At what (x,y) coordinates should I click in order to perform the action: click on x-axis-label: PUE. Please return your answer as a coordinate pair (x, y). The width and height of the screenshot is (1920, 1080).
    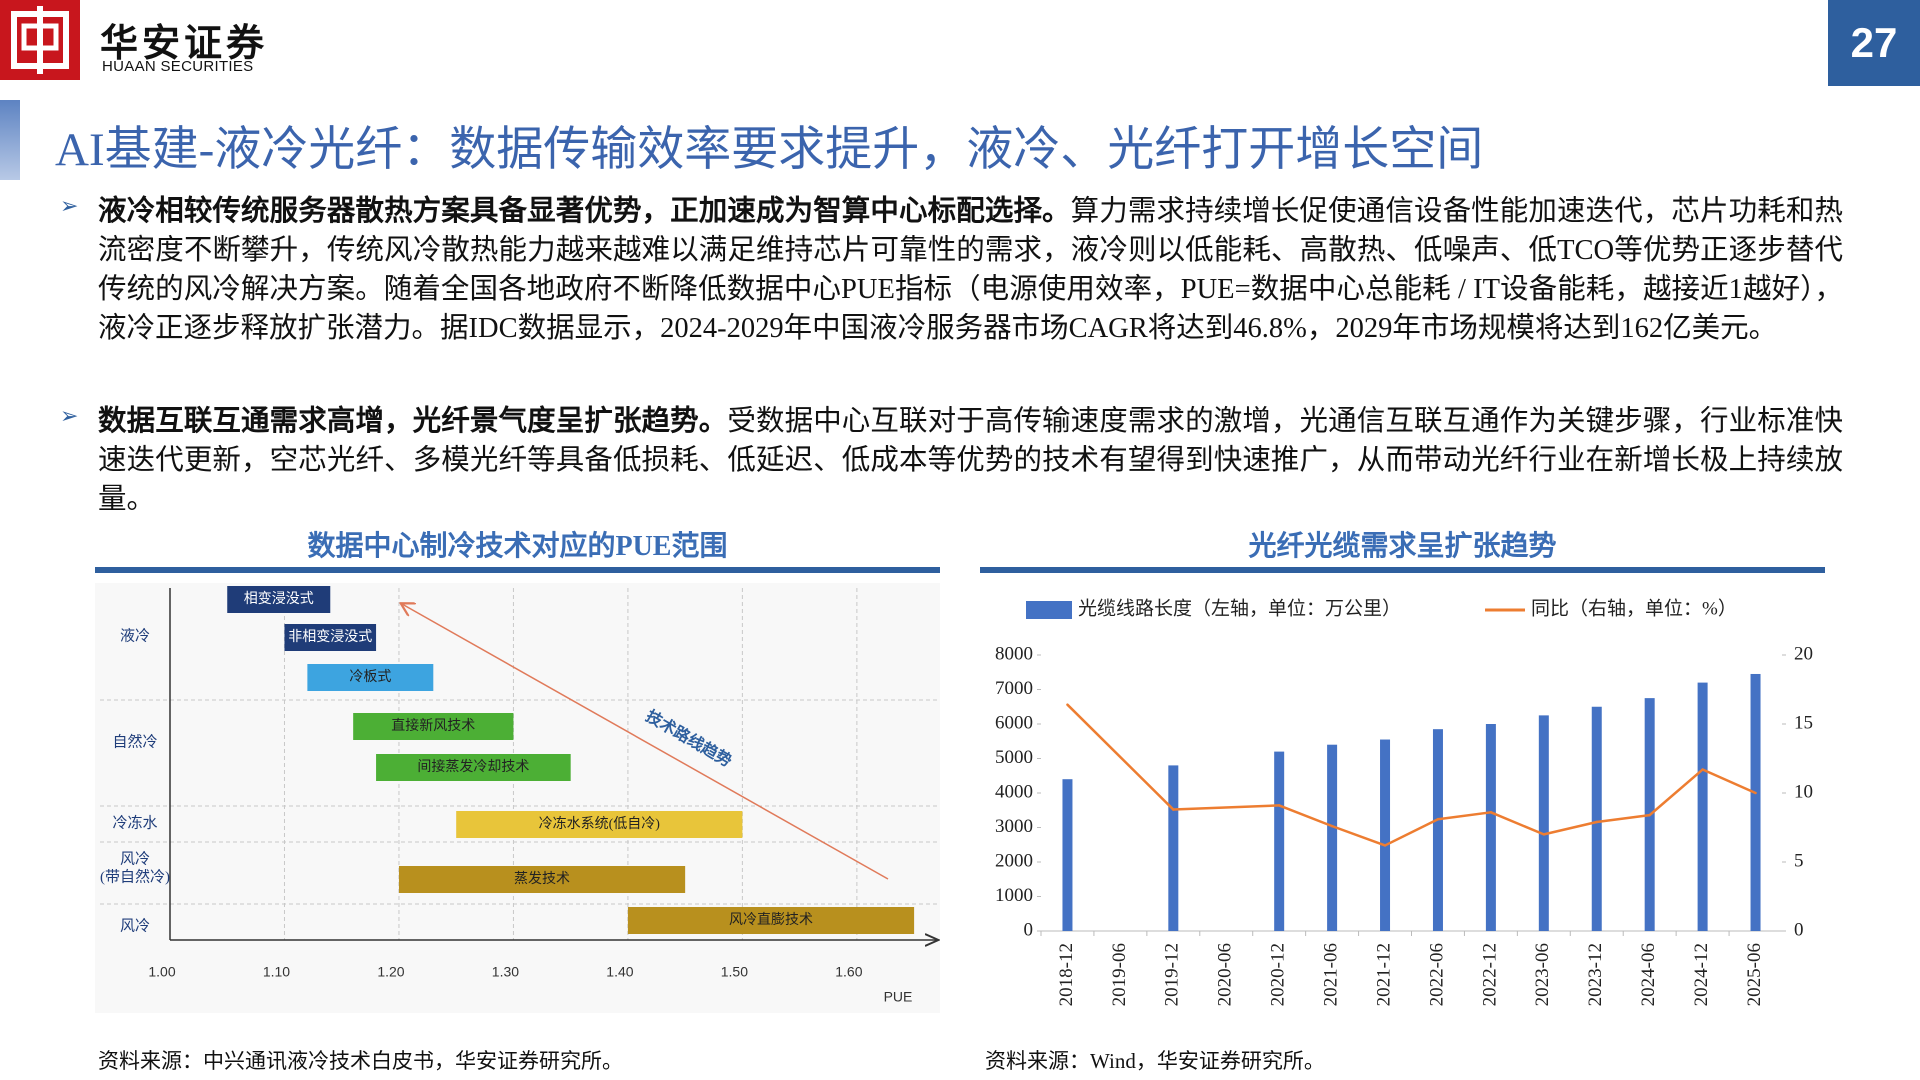
    Looking at the image, I should click on (898, 997).